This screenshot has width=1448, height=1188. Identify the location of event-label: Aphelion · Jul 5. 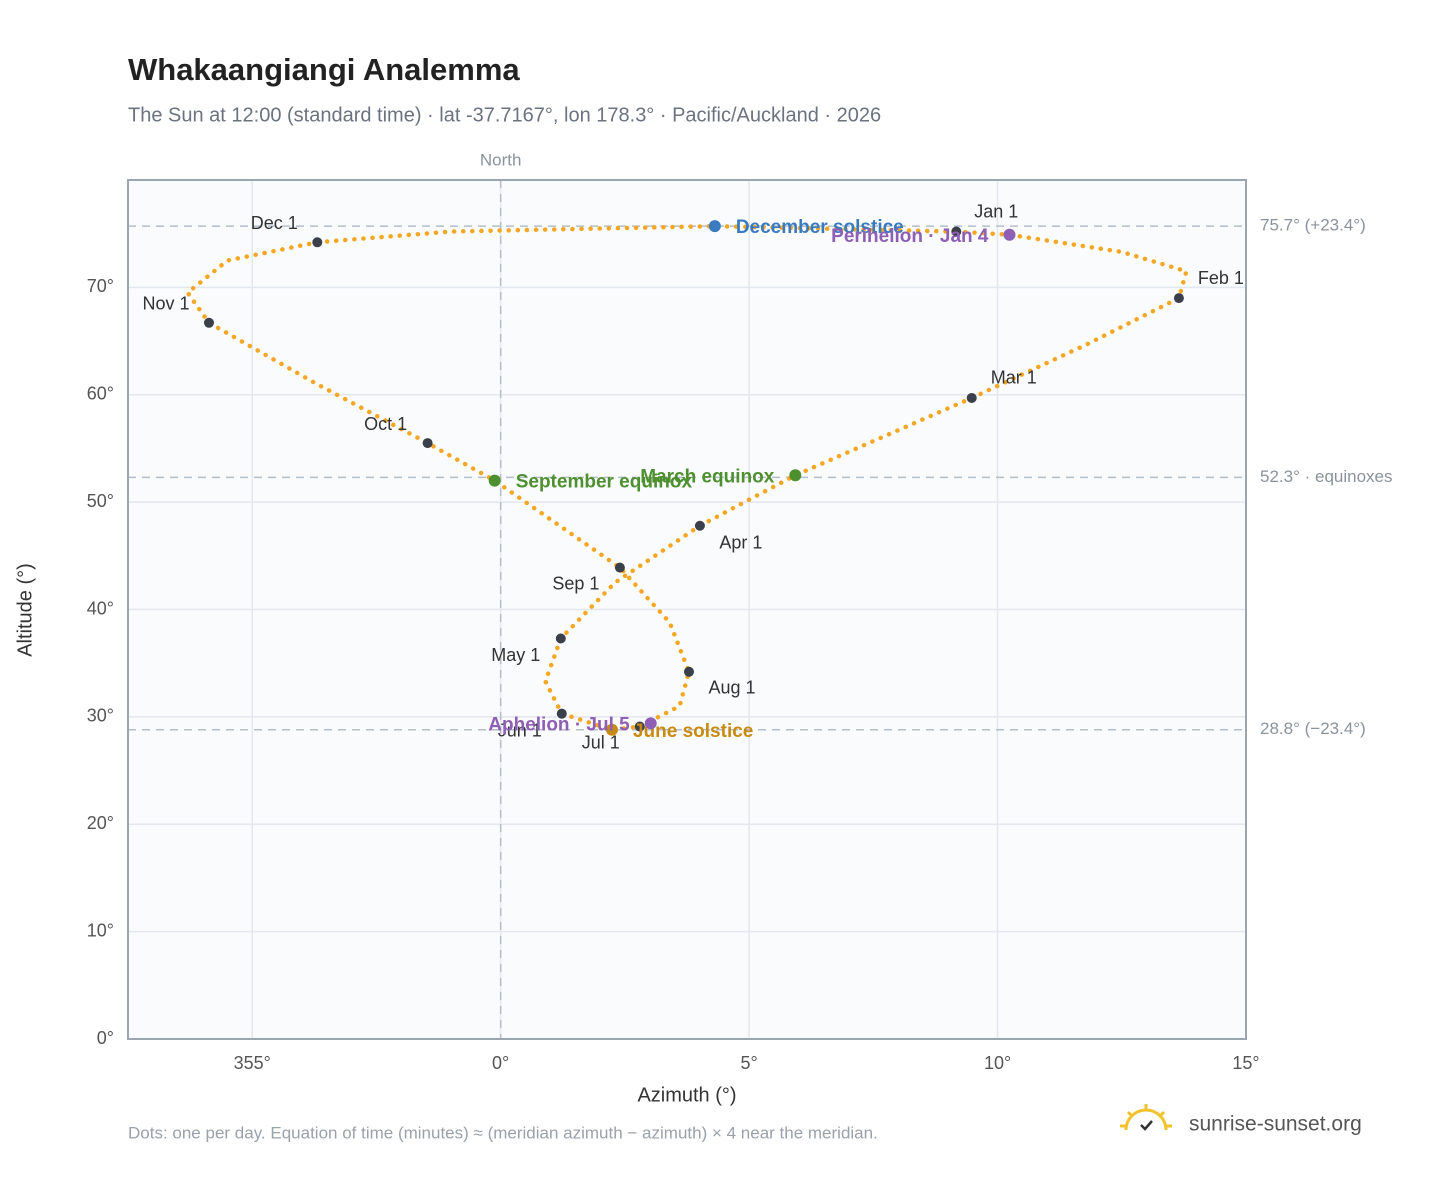
(559, 724).